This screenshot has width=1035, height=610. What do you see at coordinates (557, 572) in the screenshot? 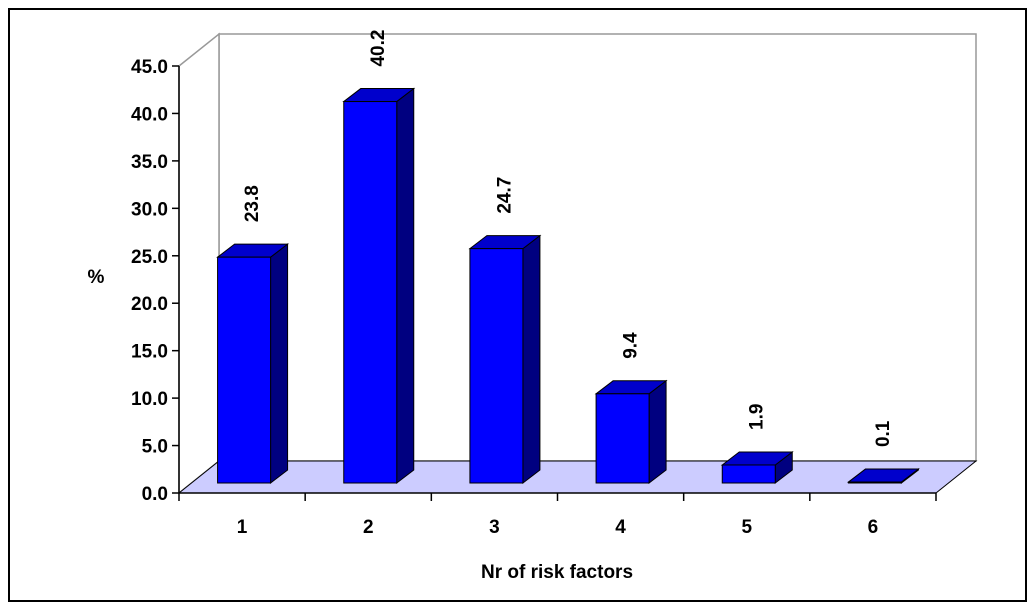
I see `x-axis-title: Nr of risk factors` at bounding box center [557, 572].